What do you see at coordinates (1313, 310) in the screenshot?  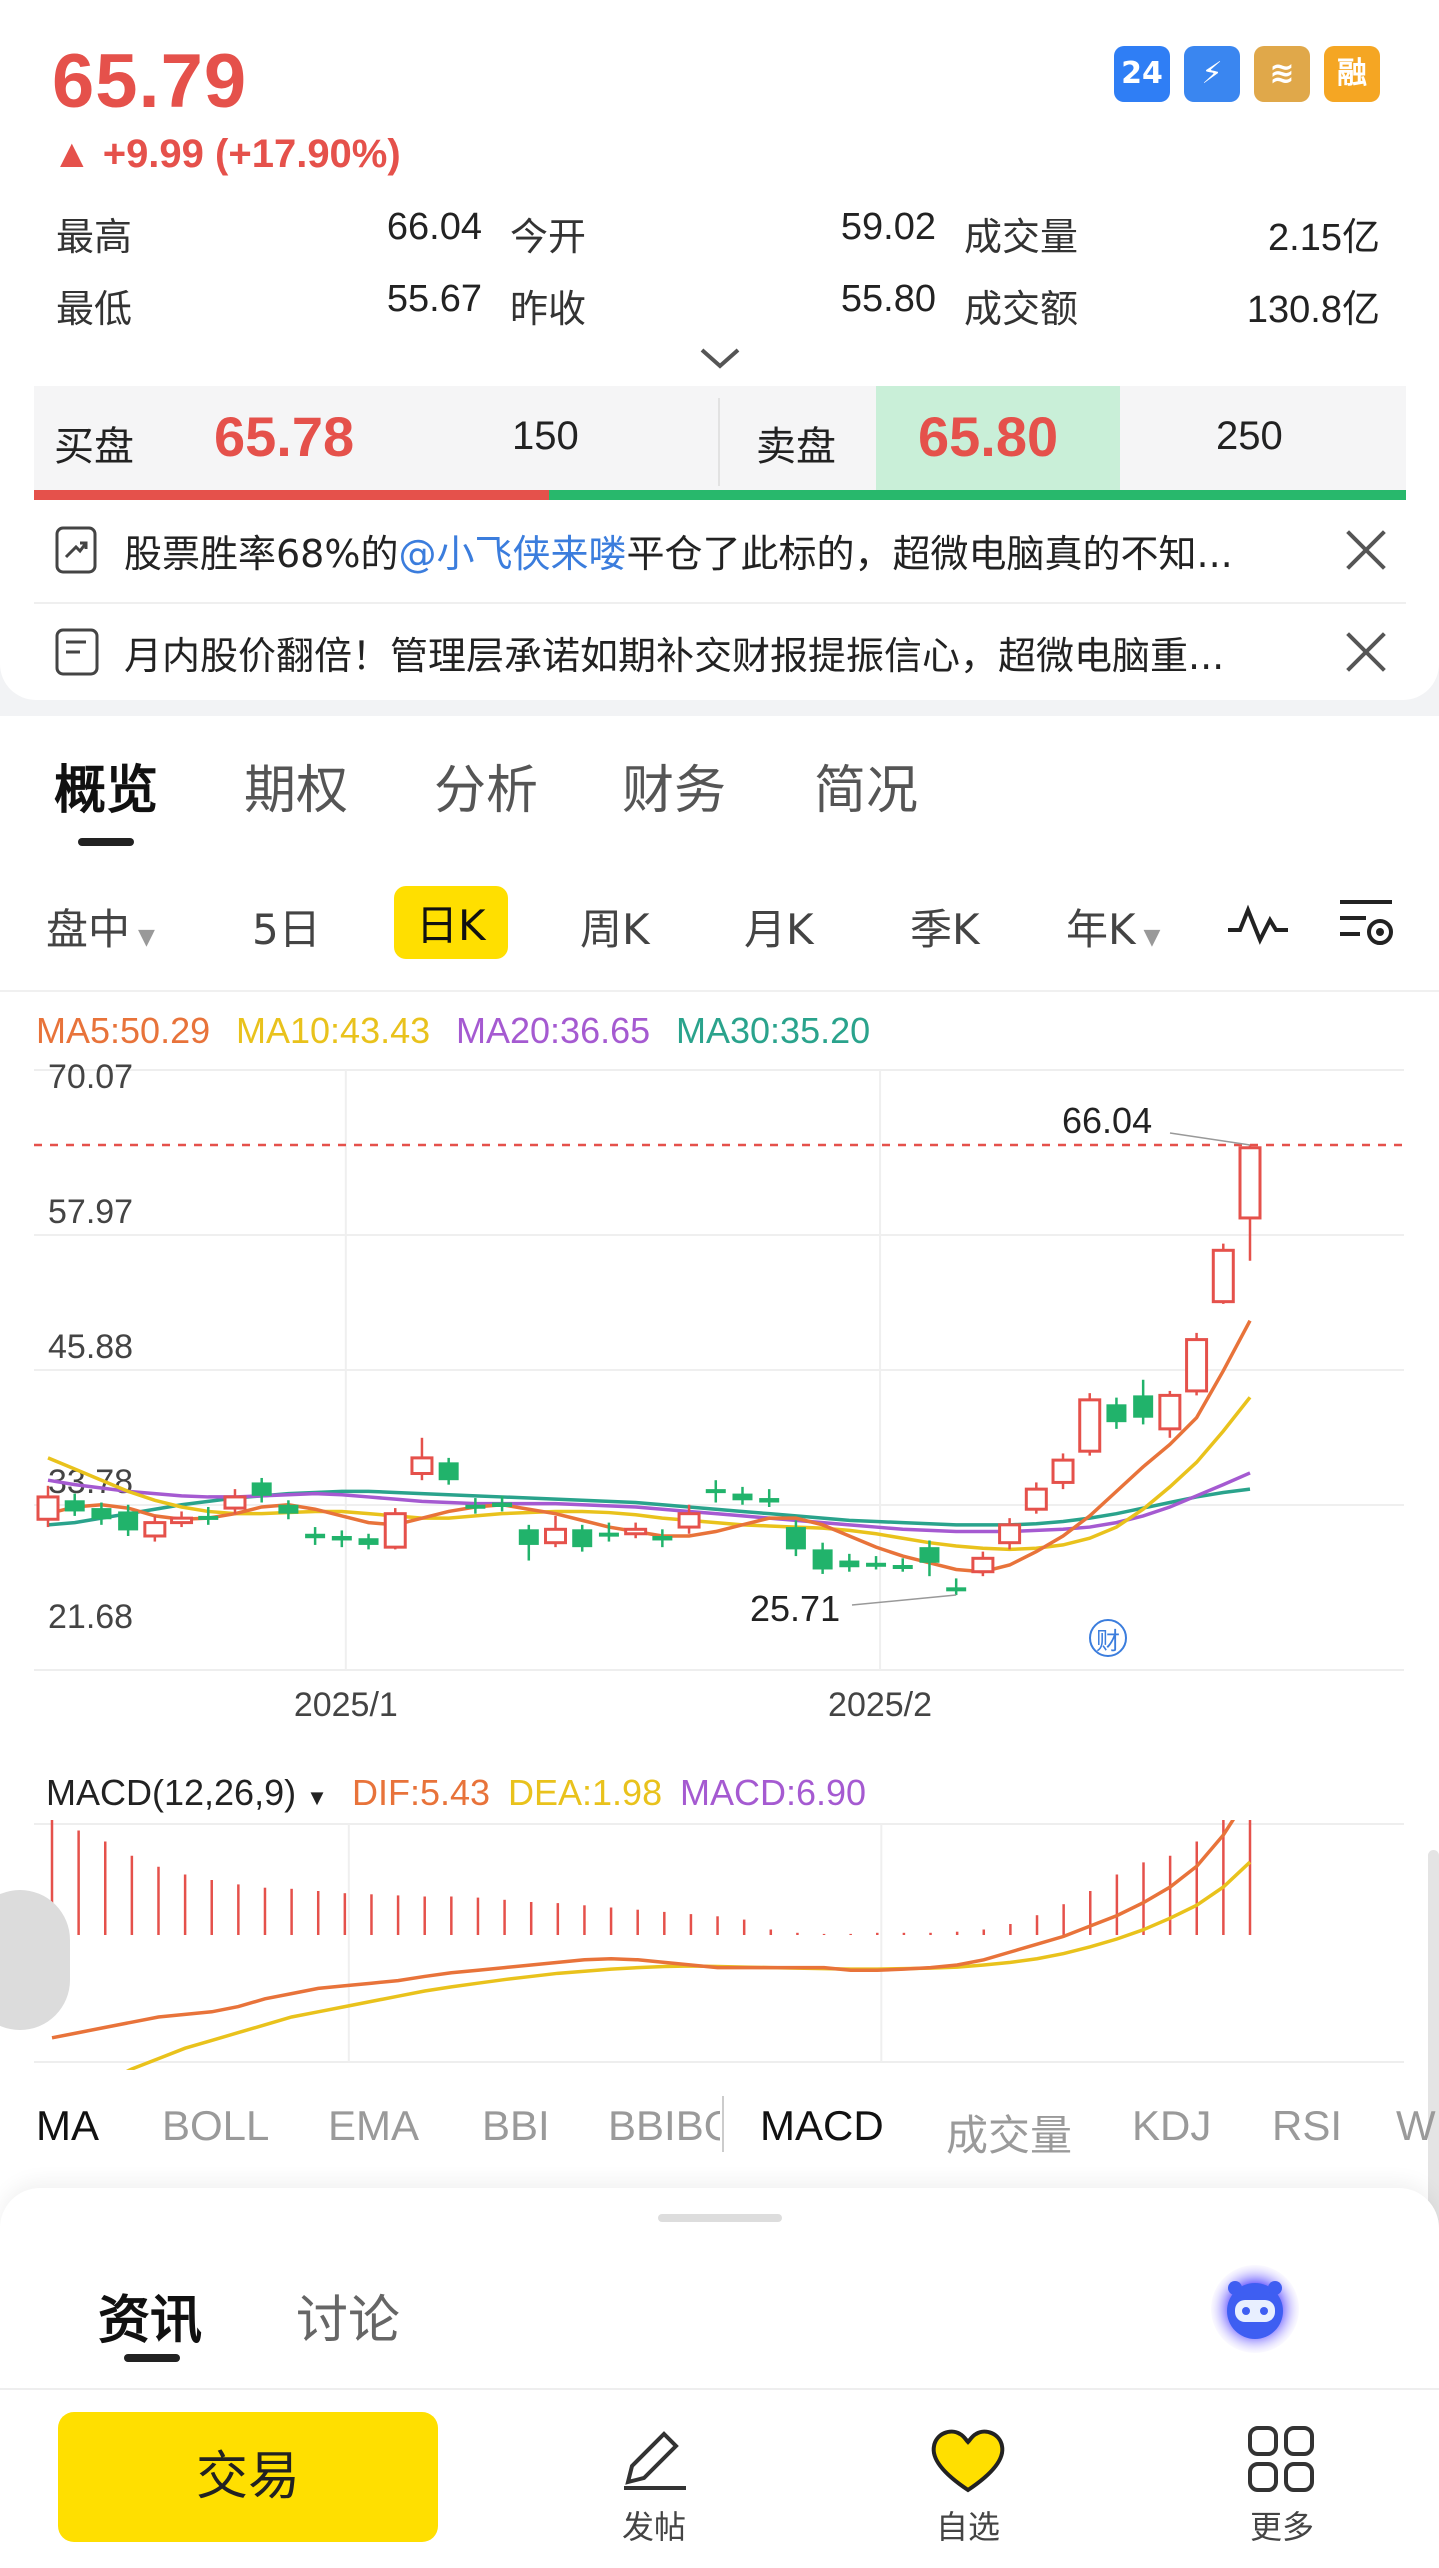 I see `stat-value-turnover: 130.8亿` at bounding box center [1313, 310].